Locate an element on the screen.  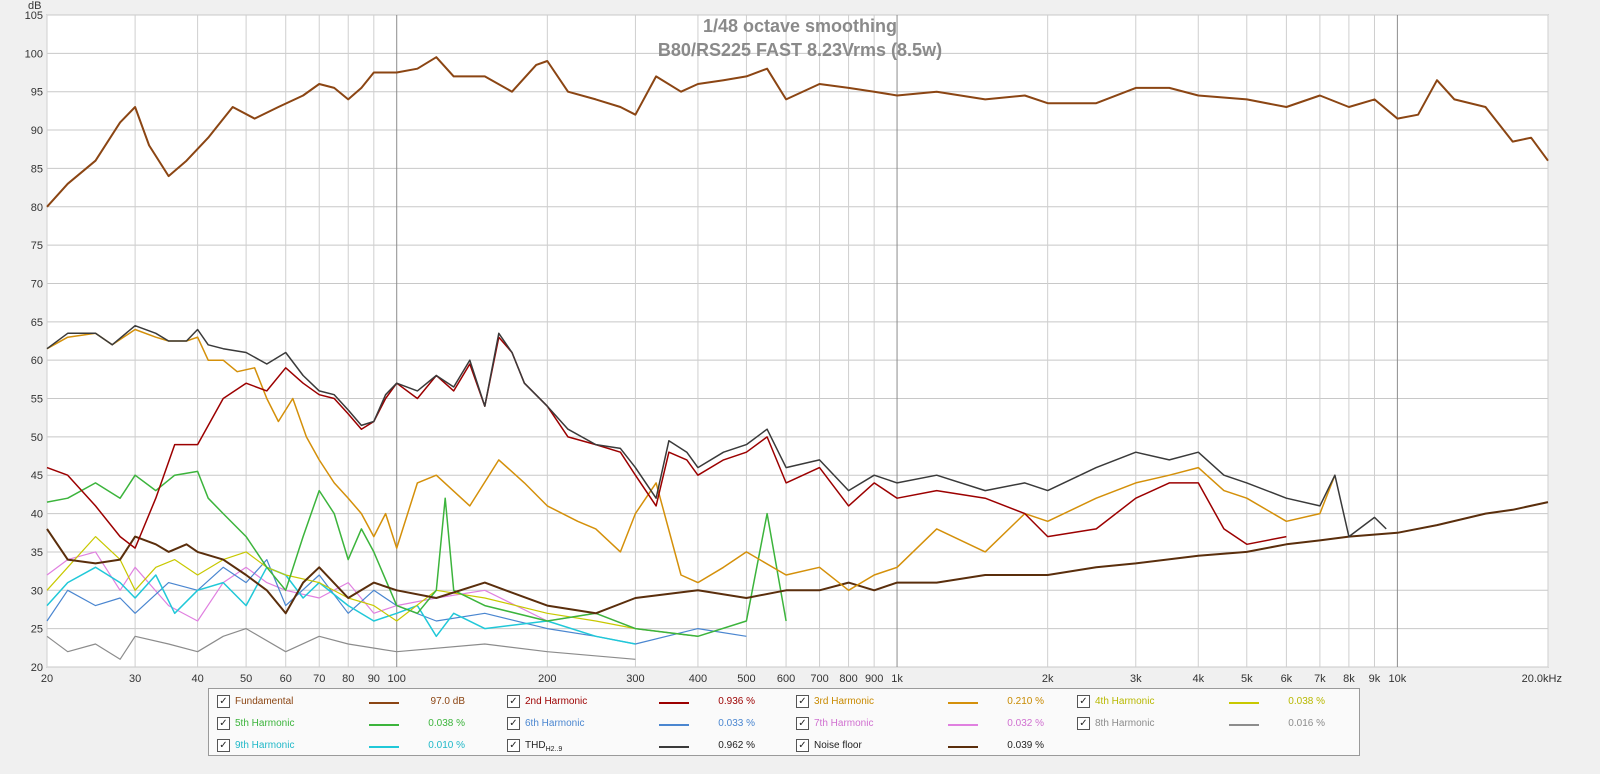
y-tick-label: 60 is located at coordinates (37, 361).